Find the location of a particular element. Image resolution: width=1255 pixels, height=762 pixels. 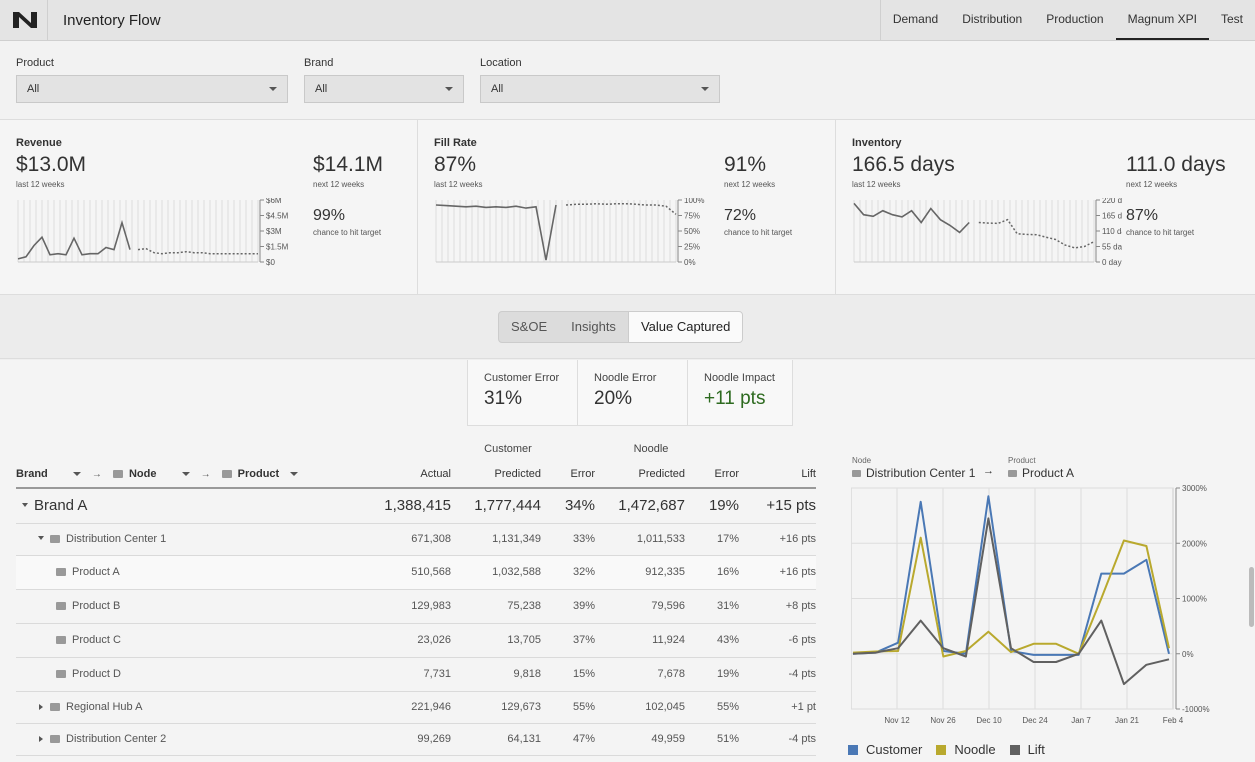

metric-label: Noodle Impact is located at coordinates (739, 378).